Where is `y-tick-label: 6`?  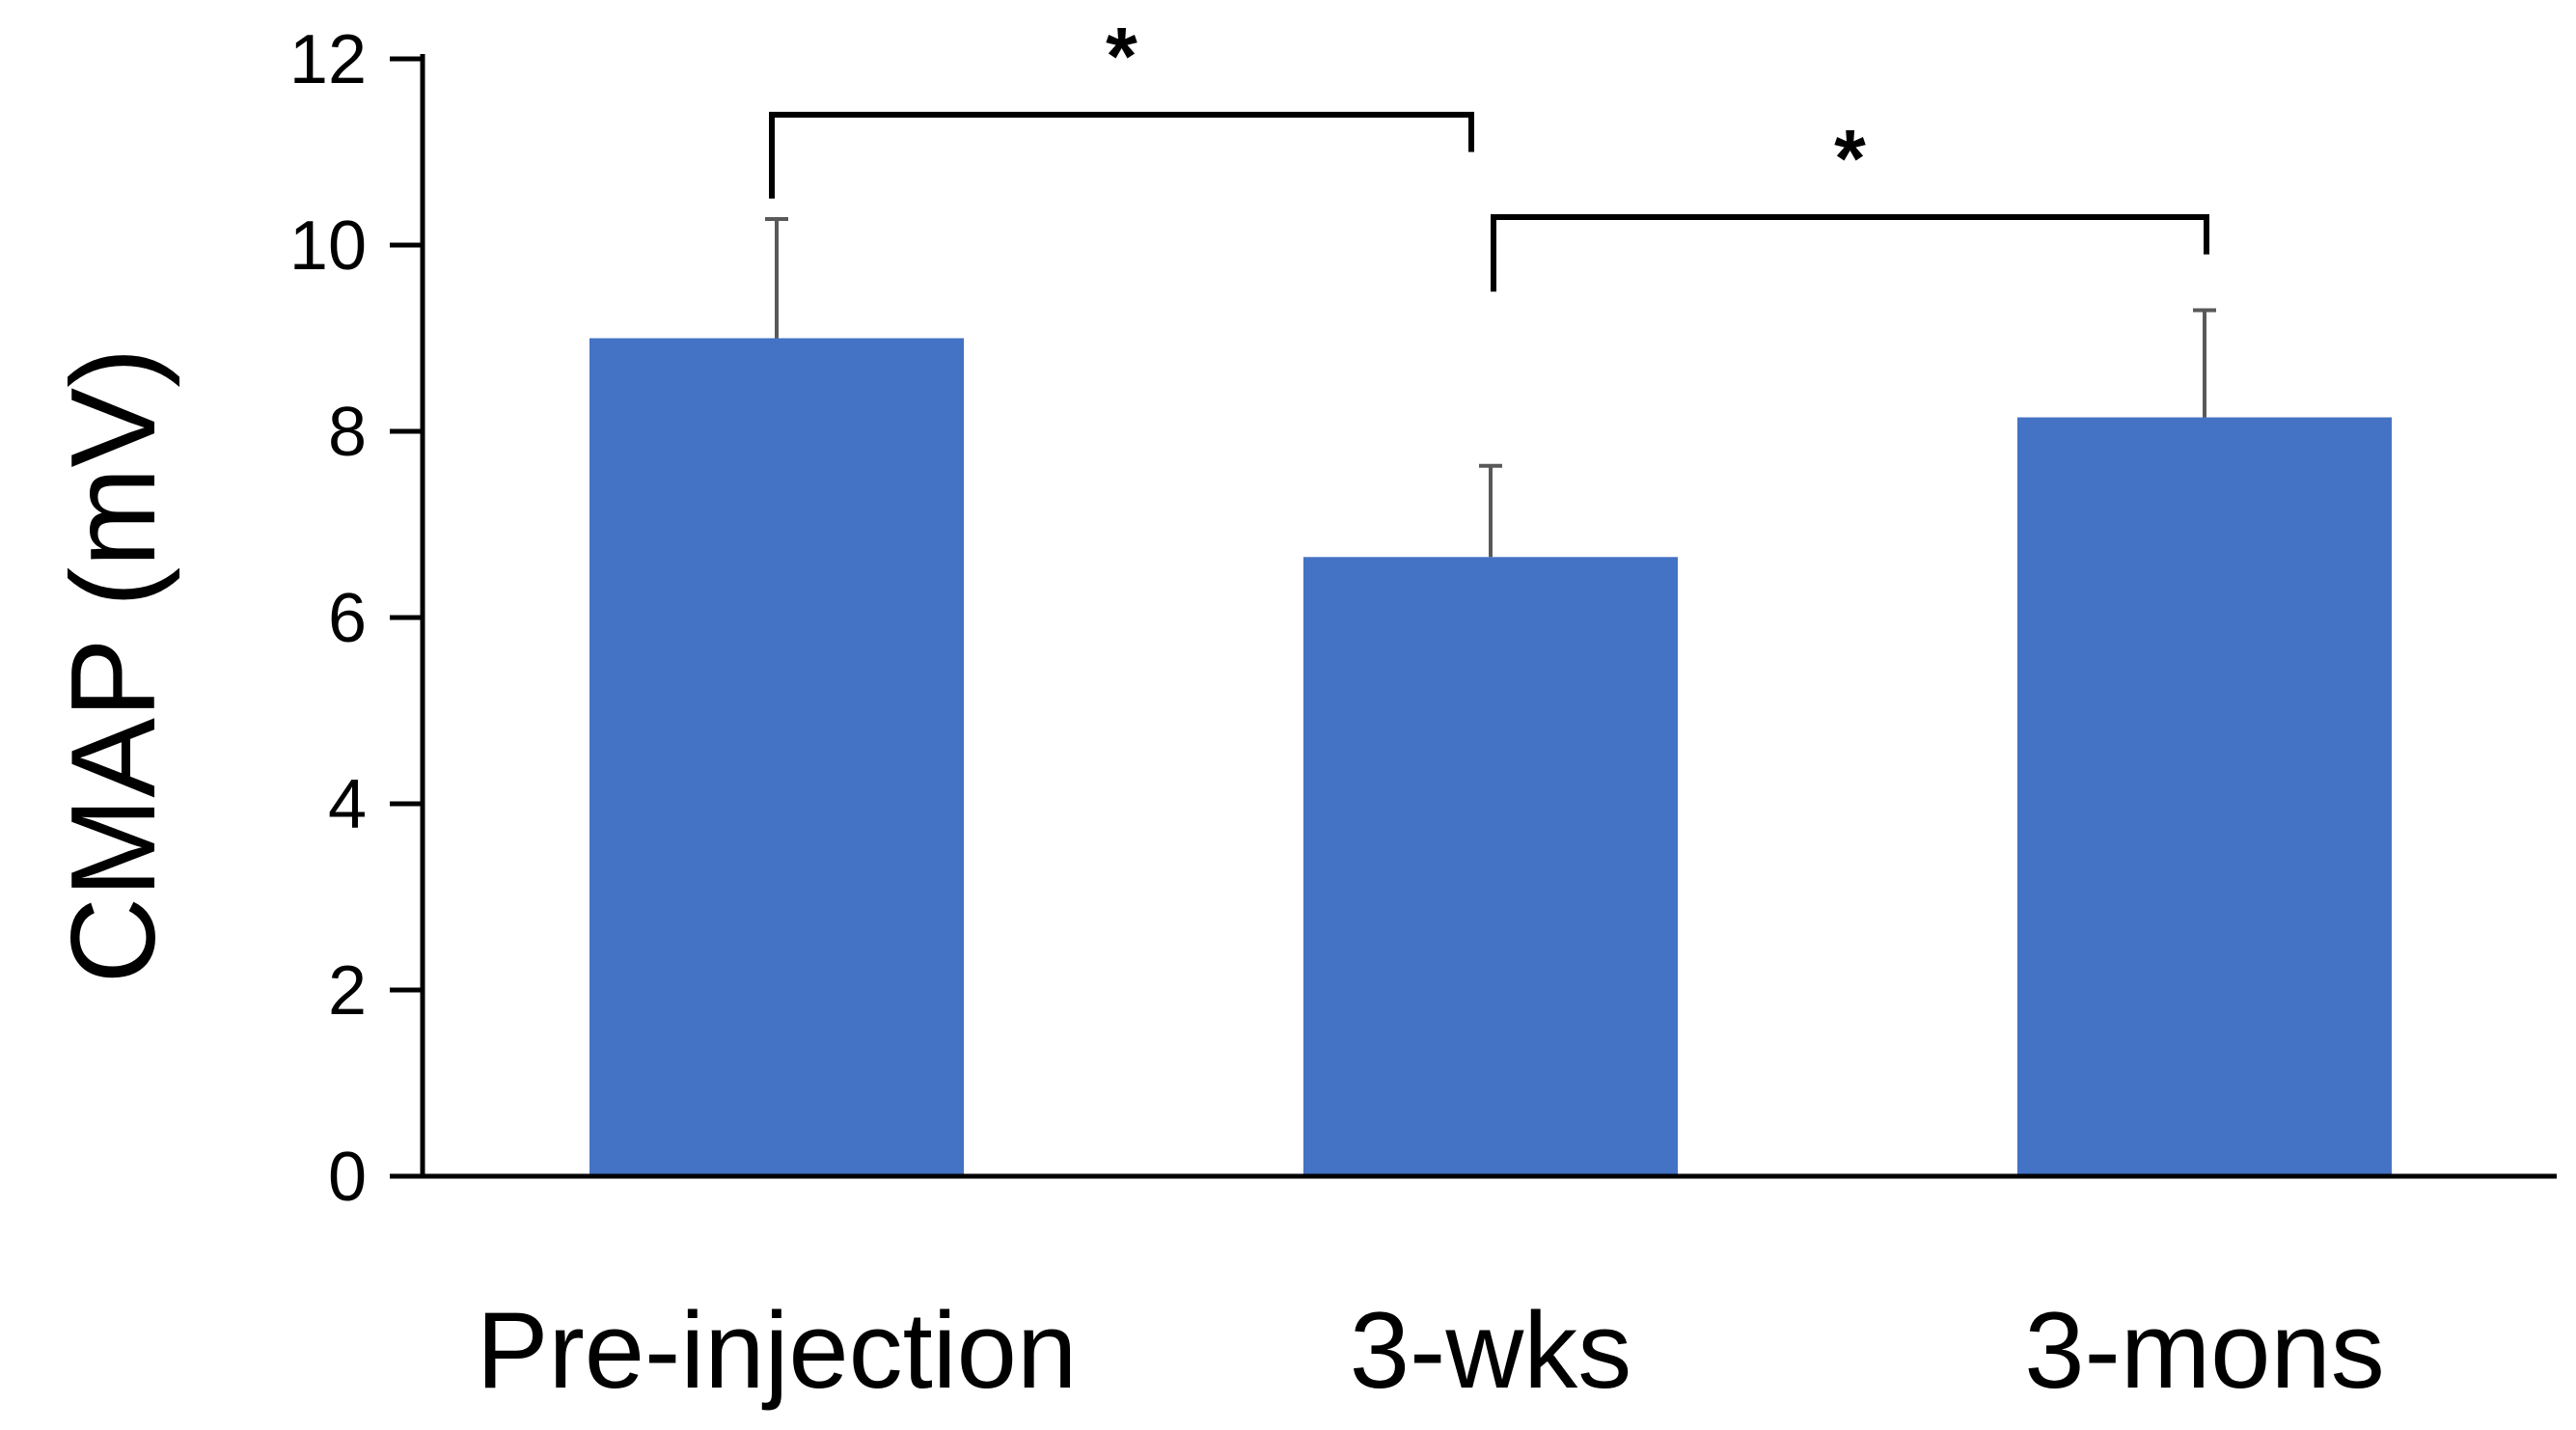
y-tick-label: 6 is located at coordinates (347, 618).